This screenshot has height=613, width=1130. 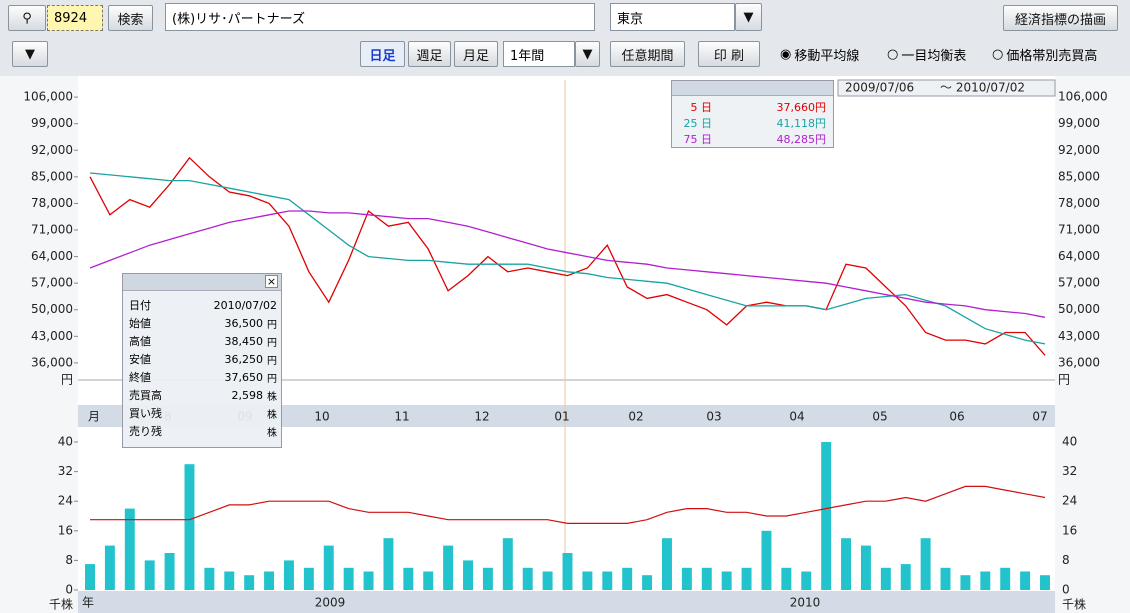 I want to click on tooltip-label: 始値, so click(x=140, y=323).